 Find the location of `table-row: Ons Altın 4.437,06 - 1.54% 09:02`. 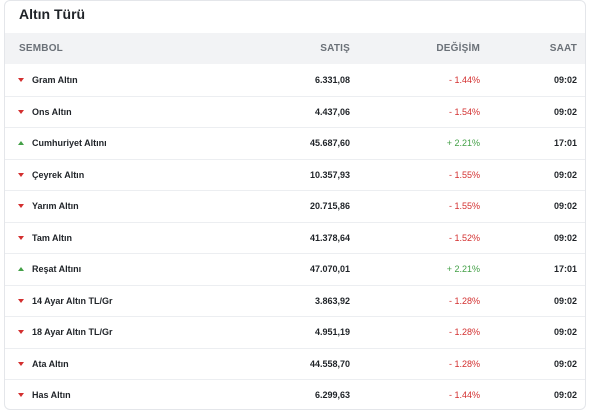

table-row: Ons Altın 4.437,06 - 1.54% 09:02 is located at coordinates (295, 111).